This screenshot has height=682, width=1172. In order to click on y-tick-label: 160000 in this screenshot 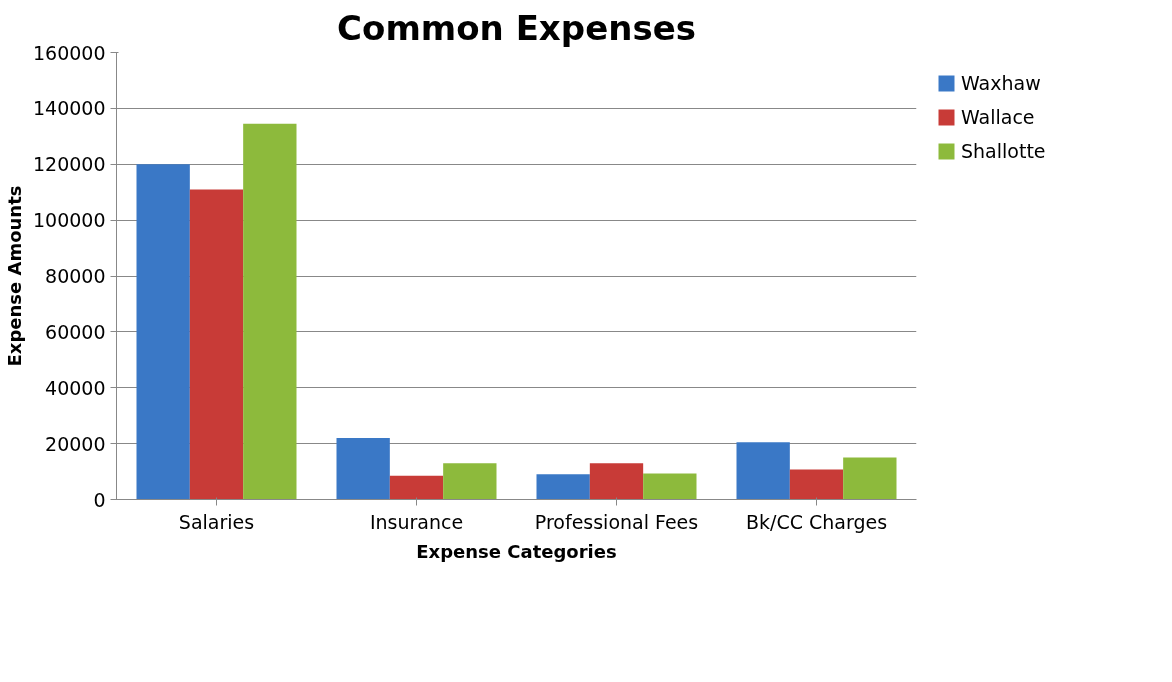, I will do `click(69, 52)`.